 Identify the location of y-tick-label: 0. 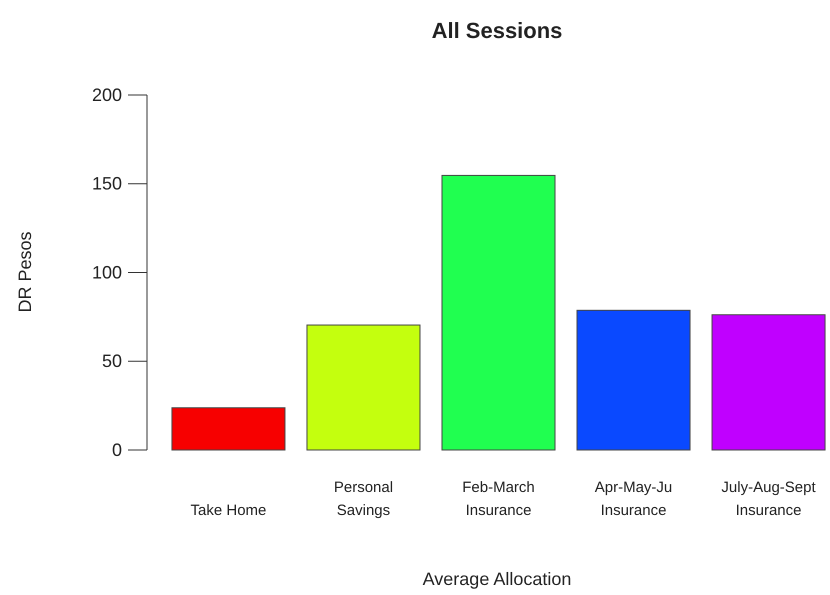
(117, 450).